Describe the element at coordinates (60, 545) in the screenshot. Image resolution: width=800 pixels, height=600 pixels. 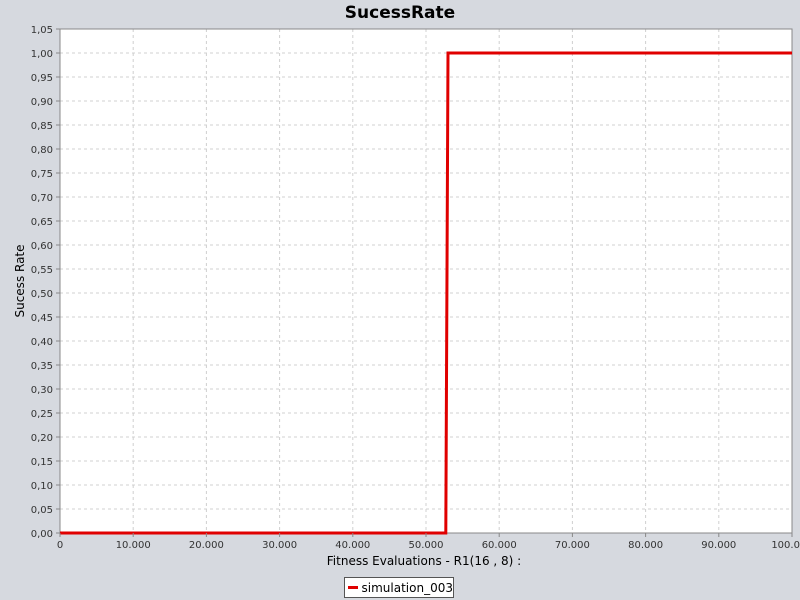
I see `x-tick-label: 0` at that location.